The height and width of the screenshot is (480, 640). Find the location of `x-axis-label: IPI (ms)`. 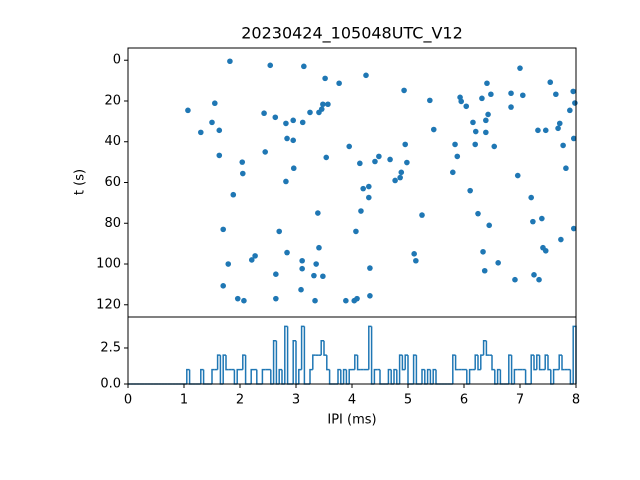

x-axis-label: IPI (ms) is located at coordinates (351, 420).